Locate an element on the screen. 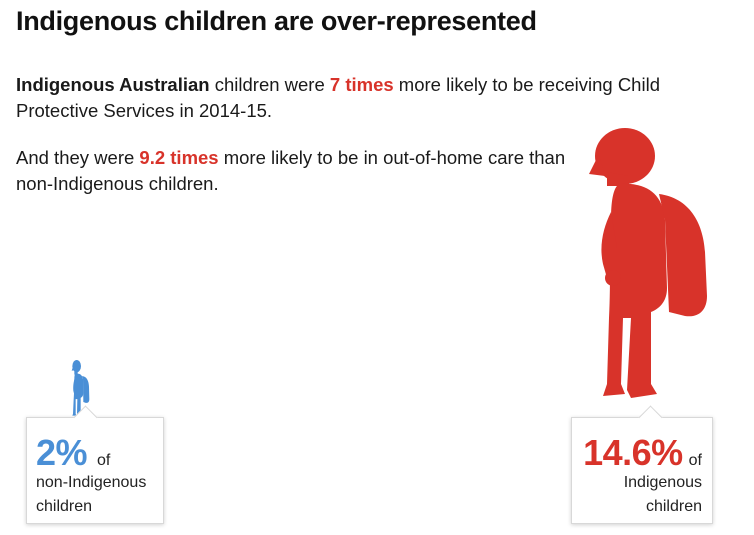  callout-pointer is located at coordinates (650, 417).